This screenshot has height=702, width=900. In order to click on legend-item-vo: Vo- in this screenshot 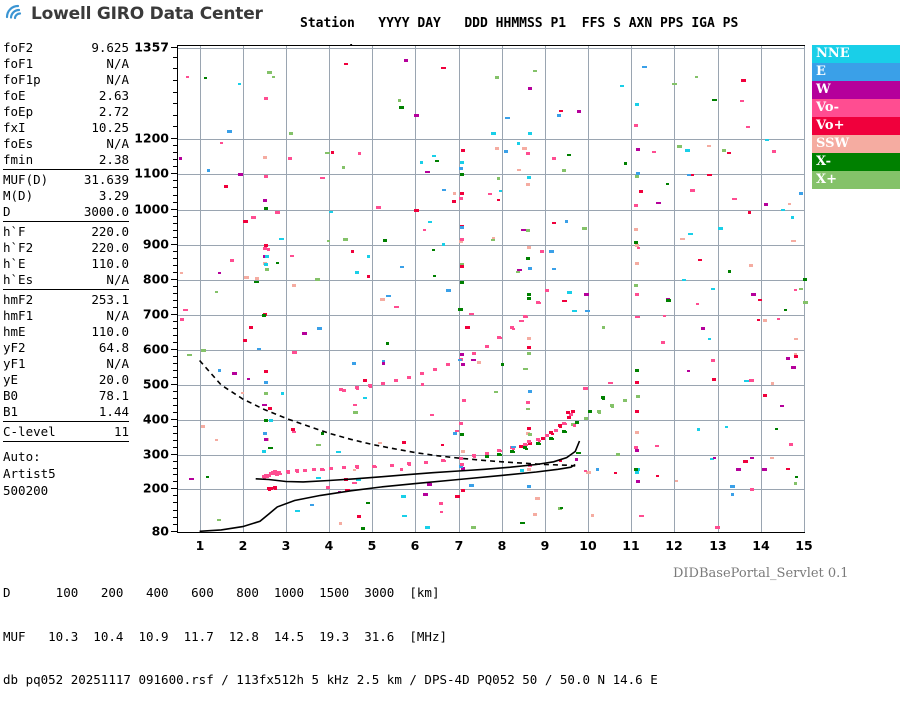, I will do `click(856, 108)`.